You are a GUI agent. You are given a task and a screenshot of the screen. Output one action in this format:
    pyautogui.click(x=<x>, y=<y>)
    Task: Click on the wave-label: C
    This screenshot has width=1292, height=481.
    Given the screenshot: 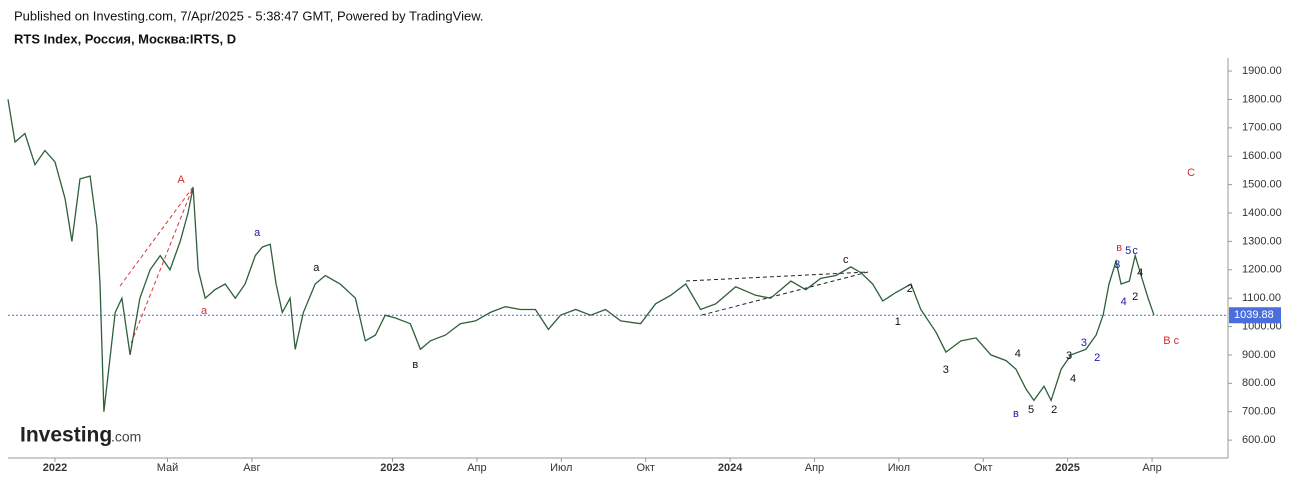 What is the action you would take?
    pyautogui.click(x=1191, y=173)
    